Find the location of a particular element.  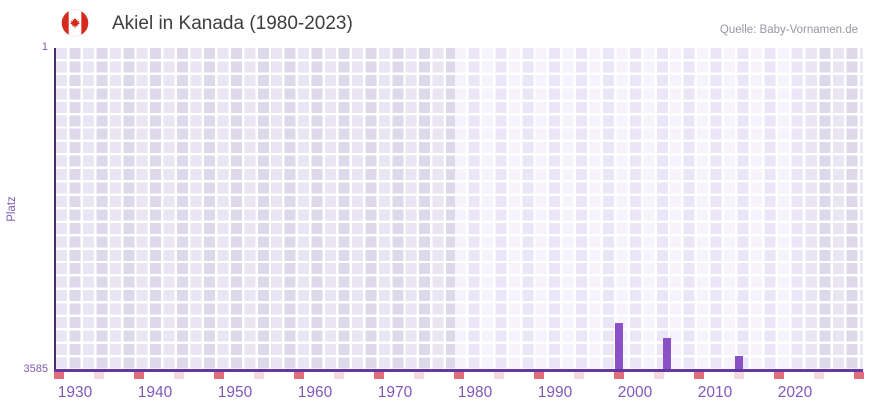

y-axis-title: Platz is located at coordinates (12, 209).